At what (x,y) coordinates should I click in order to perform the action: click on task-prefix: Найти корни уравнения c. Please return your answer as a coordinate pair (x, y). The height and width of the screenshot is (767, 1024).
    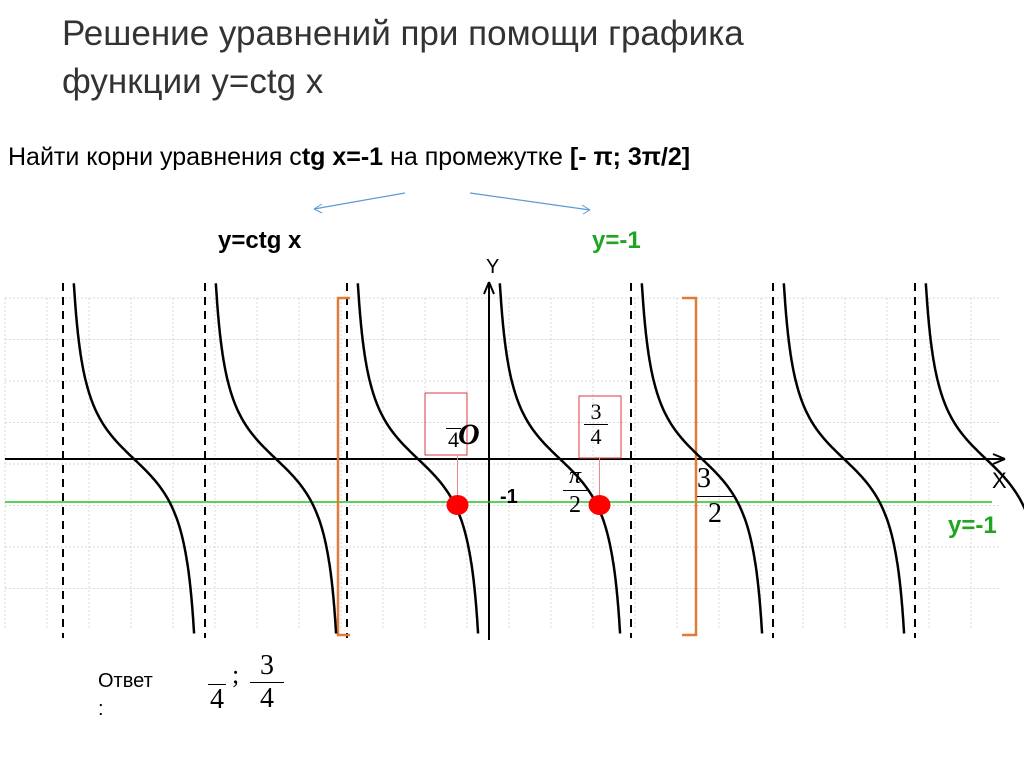
    Looking at the image, I should click on (155, 157).